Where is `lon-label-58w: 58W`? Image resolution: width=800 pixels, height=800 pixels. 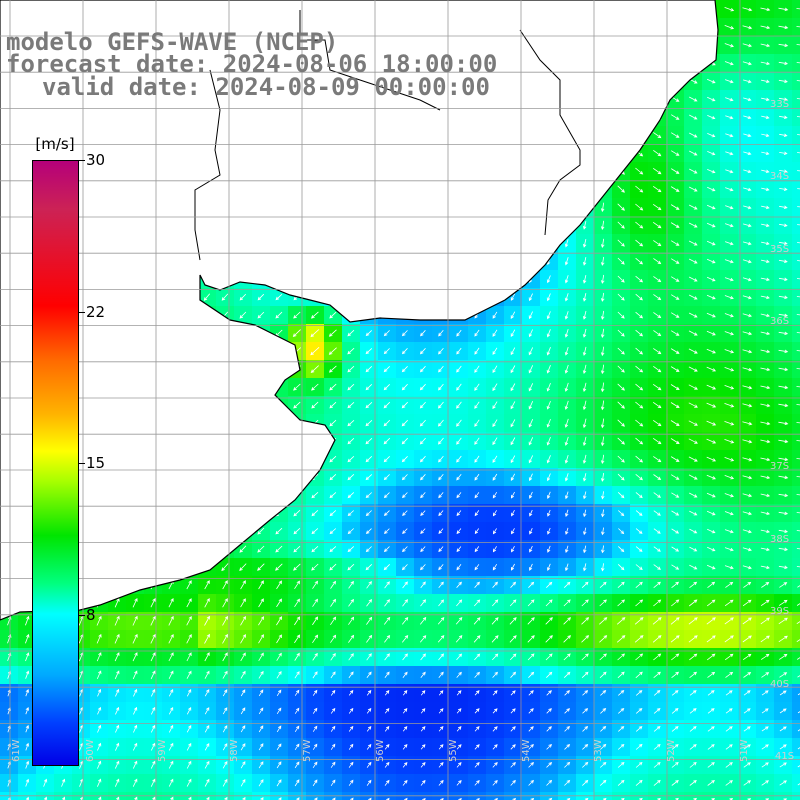
lon-label-58w: 58W is located at coordinates (234, 750).